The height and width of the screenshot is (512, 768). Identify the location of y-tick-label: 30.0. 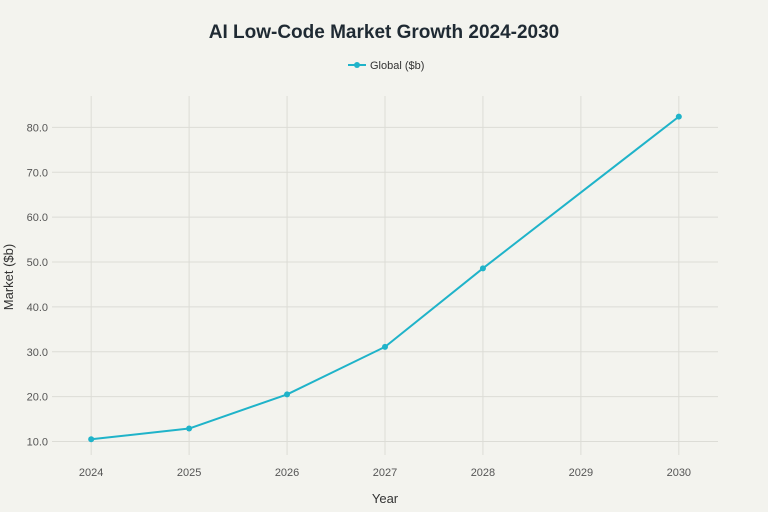
(37, 353).